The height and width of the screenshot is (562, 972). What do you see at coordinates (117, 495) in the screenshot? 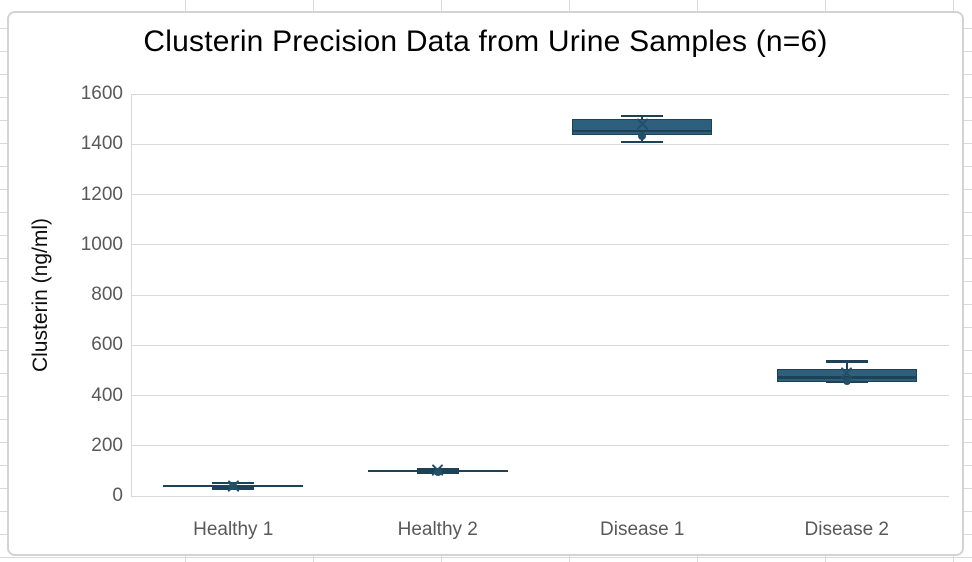
I see `y-tick-label: 0` at bounding box center [117, 495].